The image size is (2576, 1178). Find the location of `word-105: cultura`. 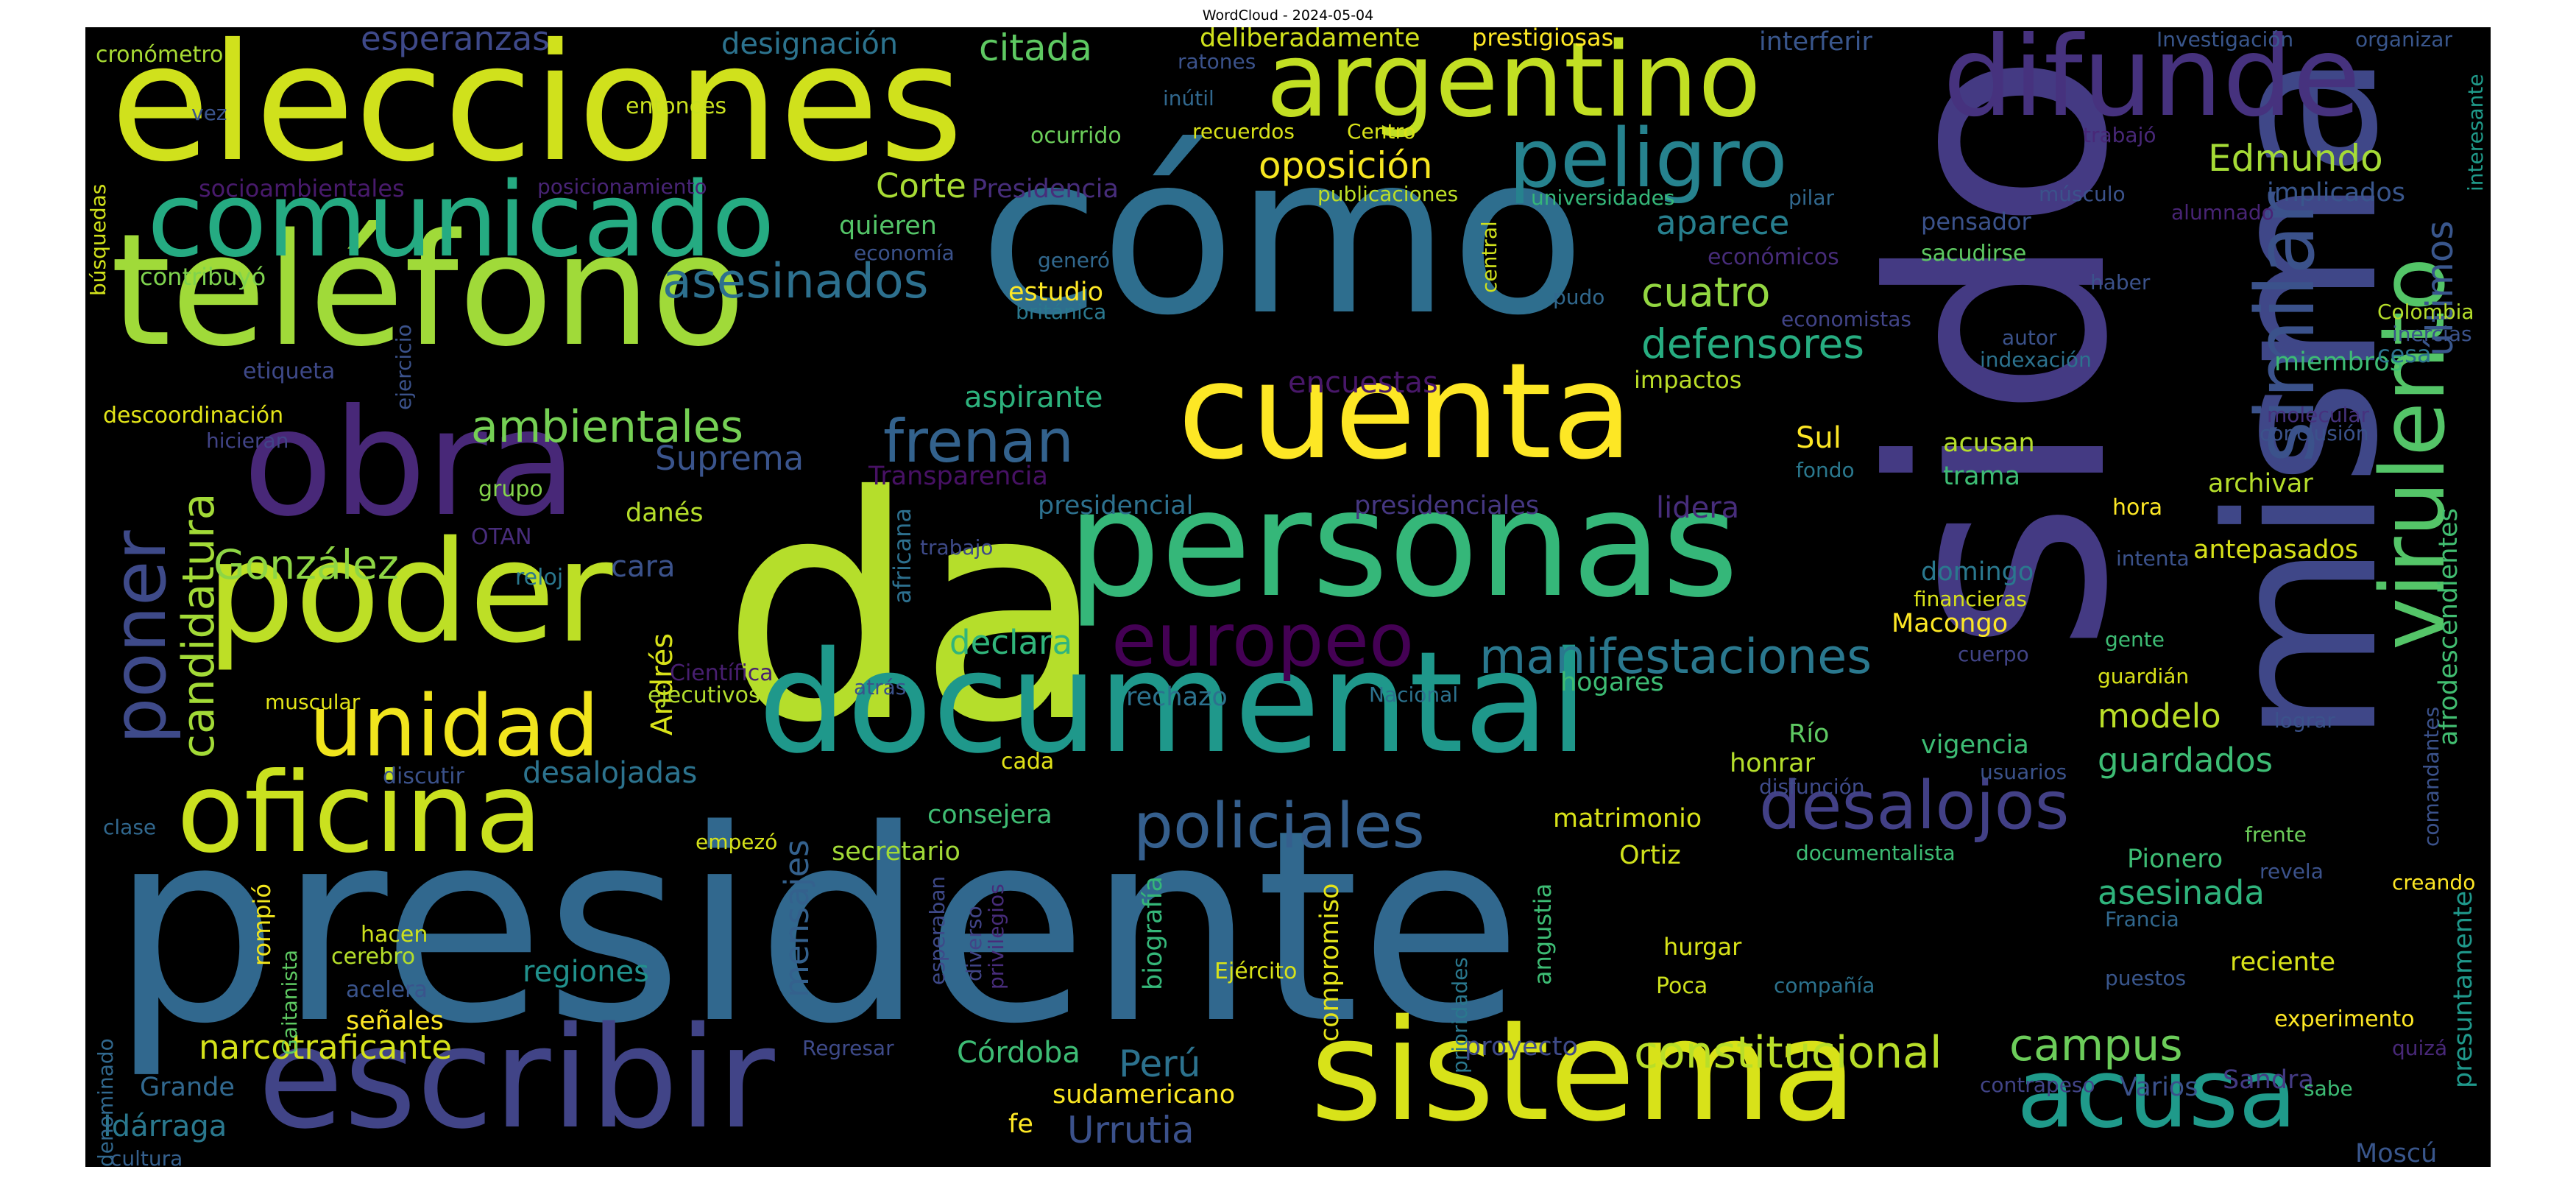

word-105: cultura is located at coordinates (146, 1157).